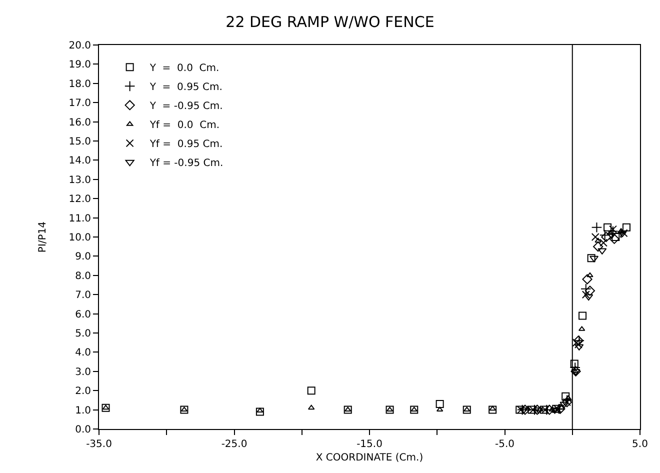  Describe the element at coordinates (79, 218) in the screenshot. I see `y-tick-label: 11.0` at that location.